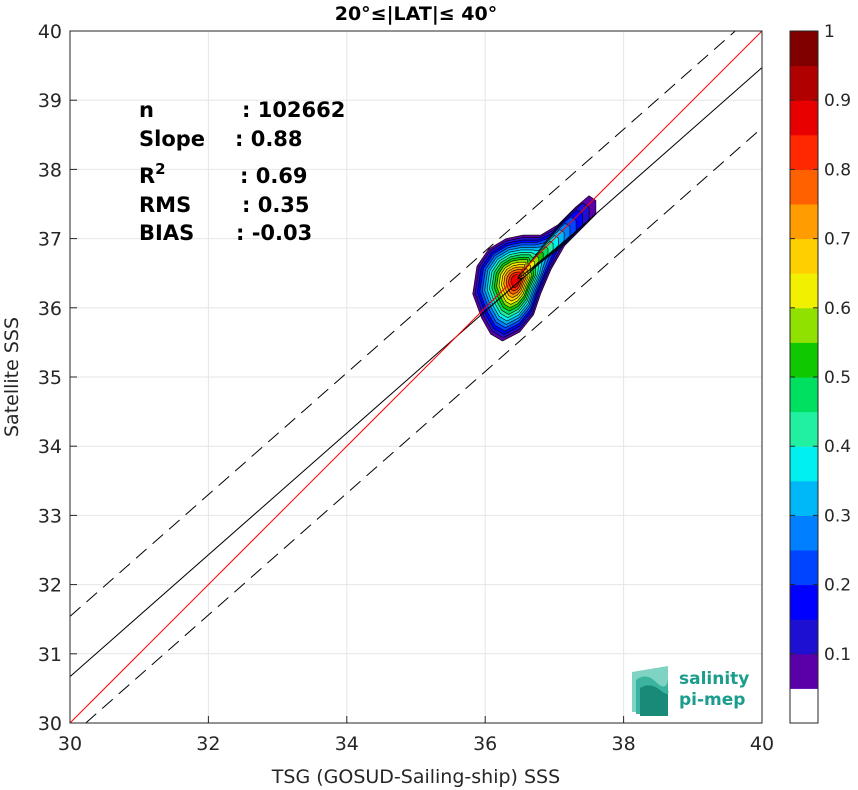 The width and height of the screenshot is (858, 790). What do you see at coordinates (172, 139) in the screenshot?
I see `stat-label: Slope` at bounding box center [172, 139].